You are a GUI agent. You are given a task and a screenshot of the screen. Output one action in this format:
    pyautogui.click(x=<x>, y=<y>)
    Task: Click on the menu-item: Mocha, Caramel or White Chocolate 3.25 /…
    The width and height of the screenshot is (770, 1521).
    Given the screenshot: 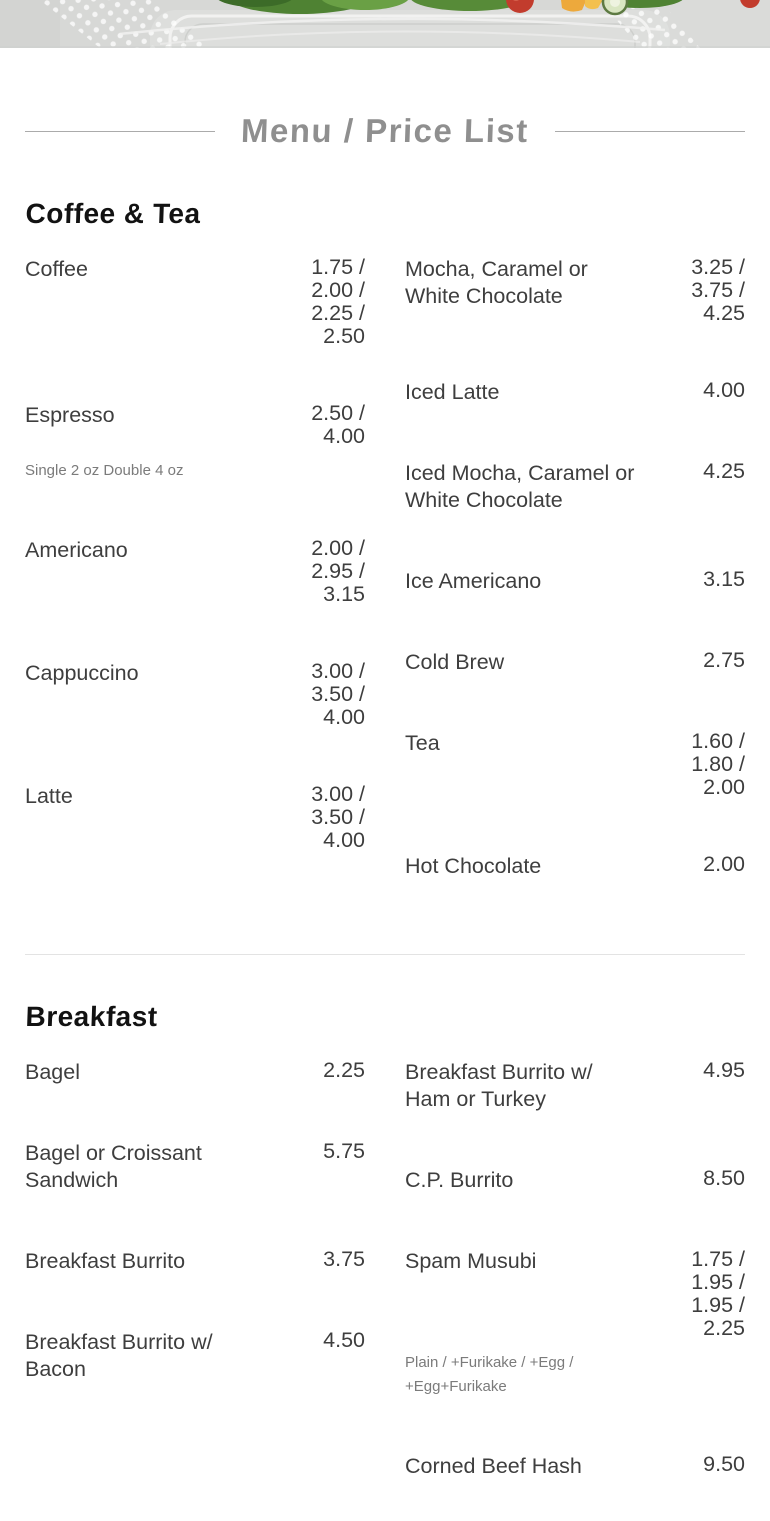 What is the action you would take?
    pyautogui.click(x=575, y=290)
    